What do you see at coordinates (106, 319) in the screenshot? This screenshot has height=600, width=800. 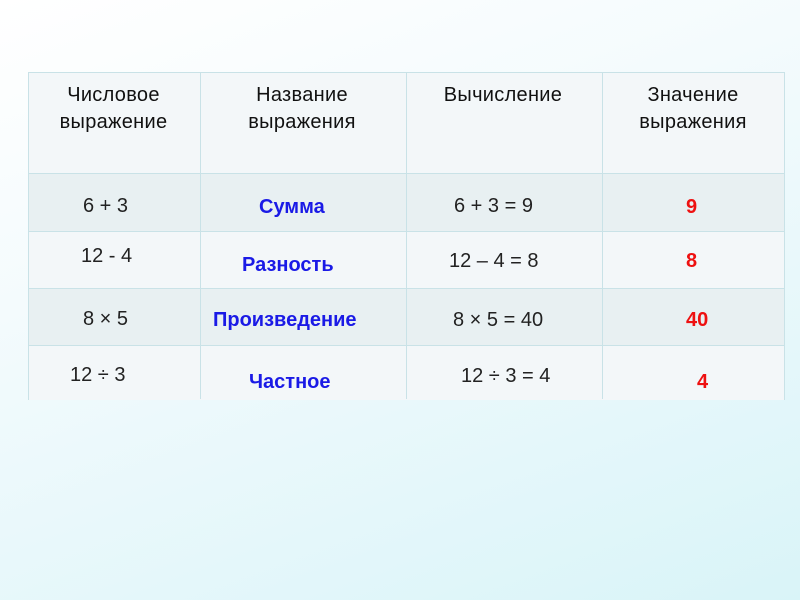 I see `expression-cell: 8 × 5` at bounding box center [106, 319].